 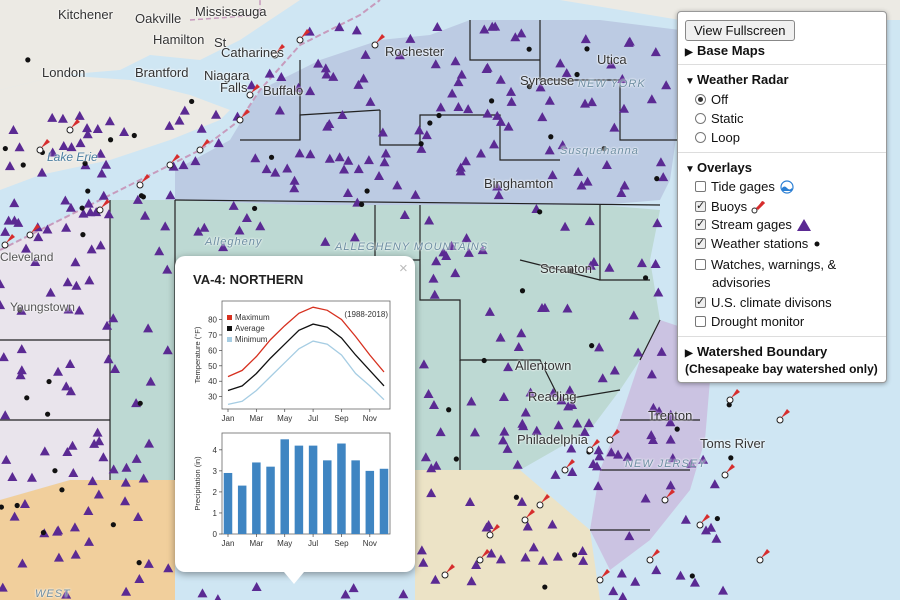 What do you see at coordinates (737, 79) in the screenshot?
I see `weather-radar-toggle: ▼ Weather Radar` at bounding box center [737, 79].